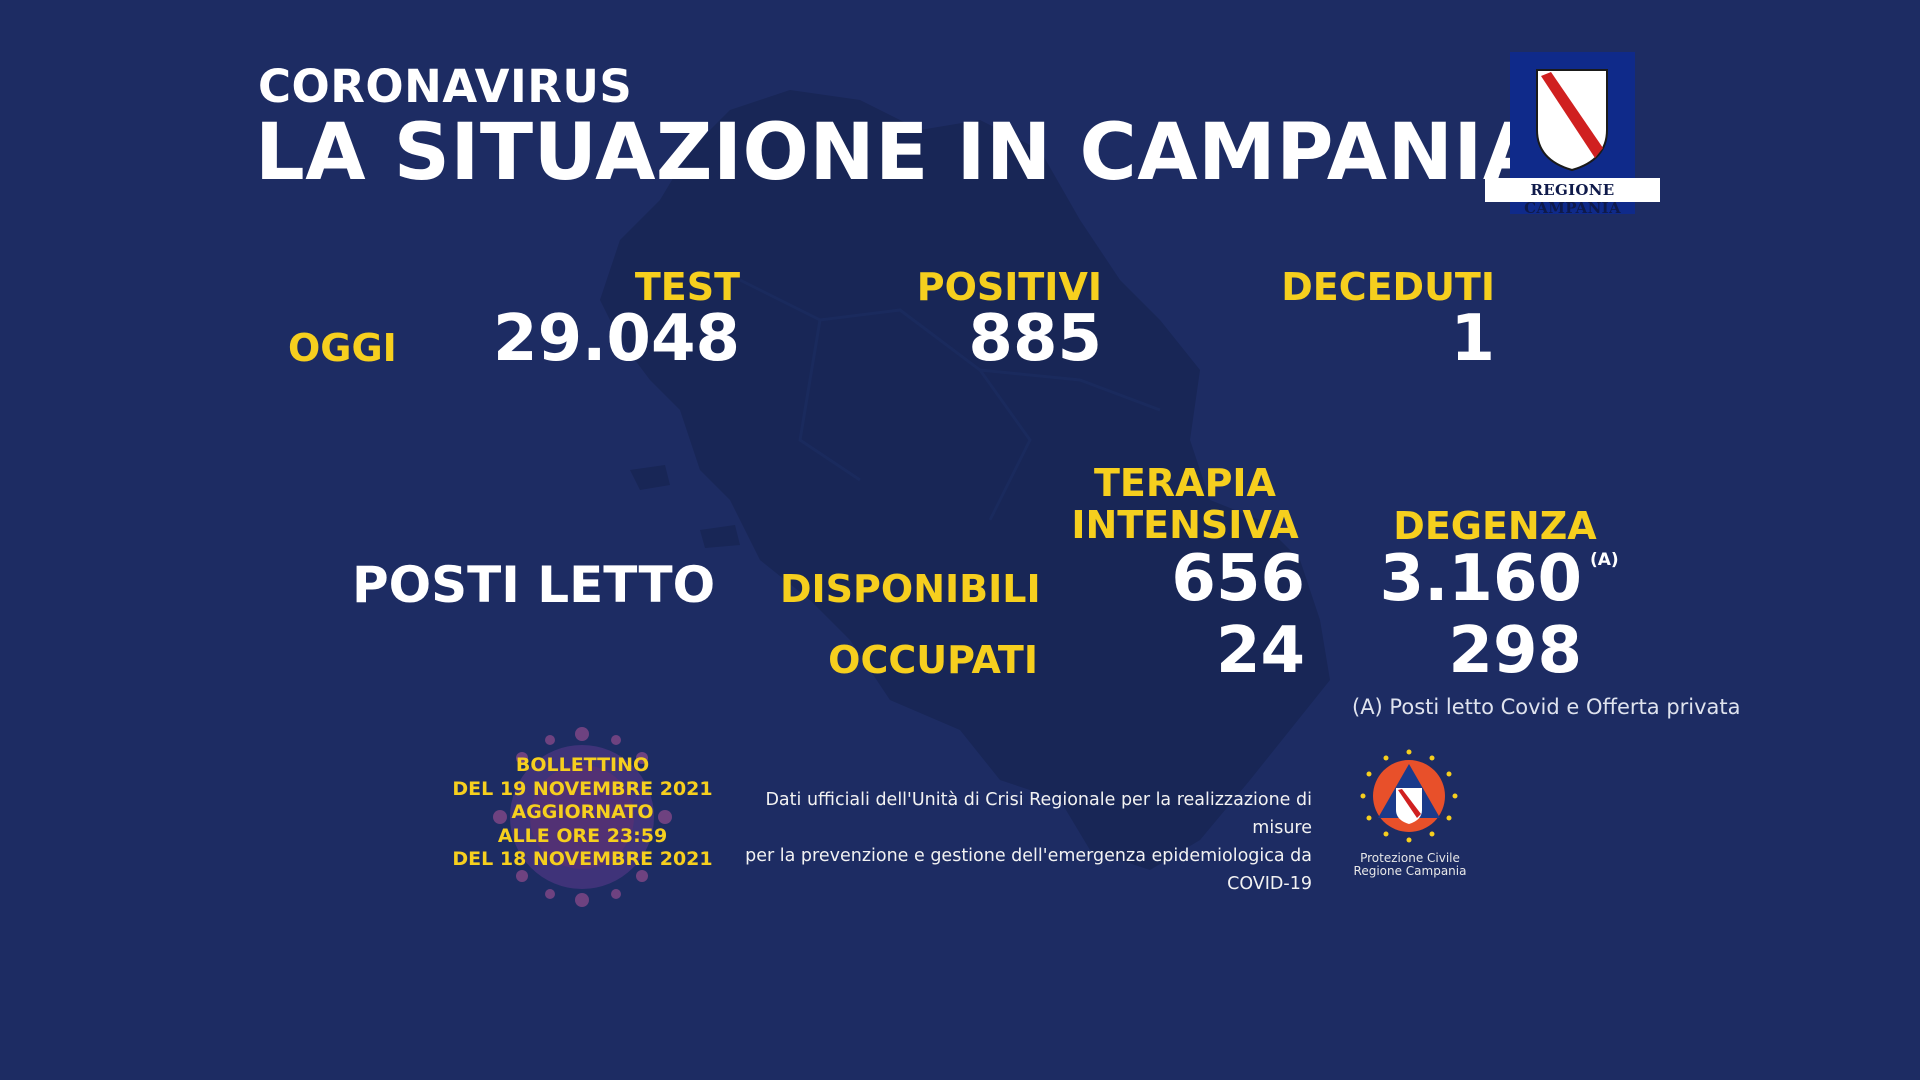  Describe the element at coordinates (1009, 287) in the screenshot. I see `positivi-header: POSITIVI` at that location.